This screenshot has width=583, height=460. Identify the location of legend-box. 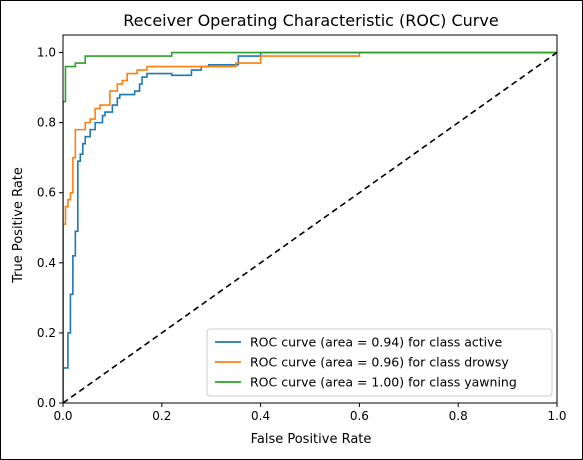
(379, 362).